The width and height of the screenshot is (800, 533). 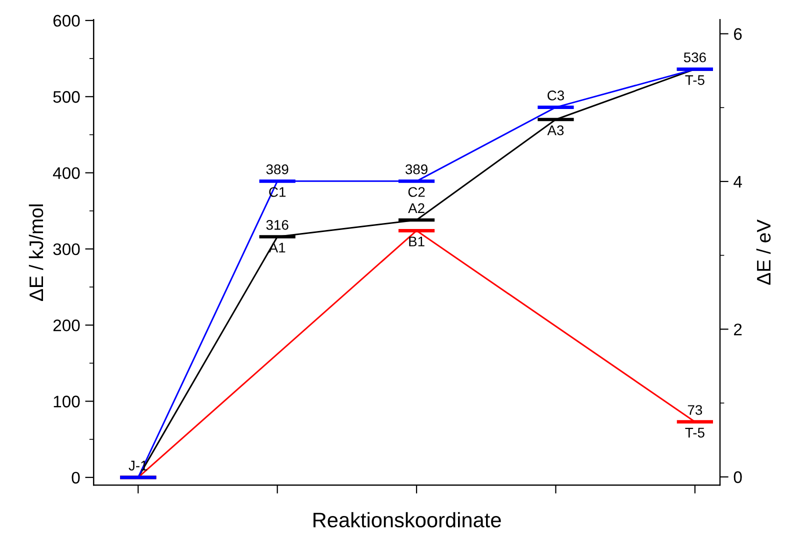 What do you see at coordinates (738, 477) in the screenshot?
I see `y2-tick-label: 0` at bounding box center [738, 477].